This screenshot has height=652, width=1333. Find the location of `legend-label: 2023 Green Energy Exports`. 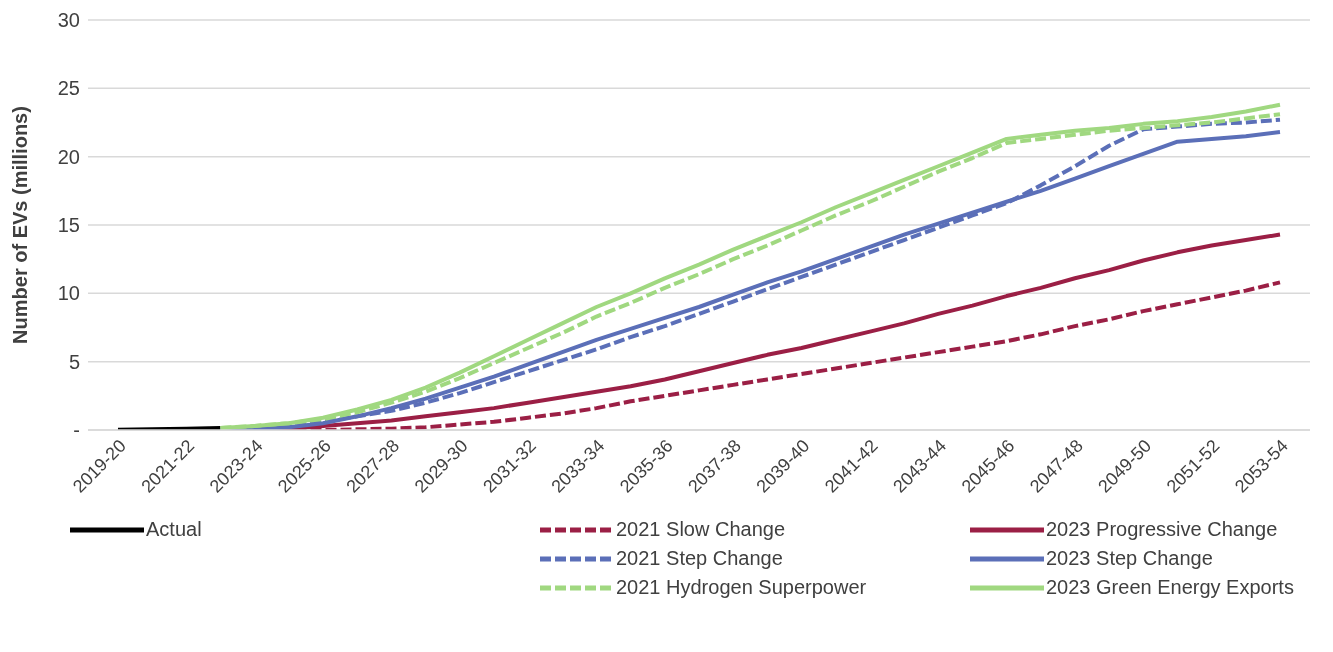

legend-label: 2023 Green Energy Exports is located at coordinates (1170, 587).